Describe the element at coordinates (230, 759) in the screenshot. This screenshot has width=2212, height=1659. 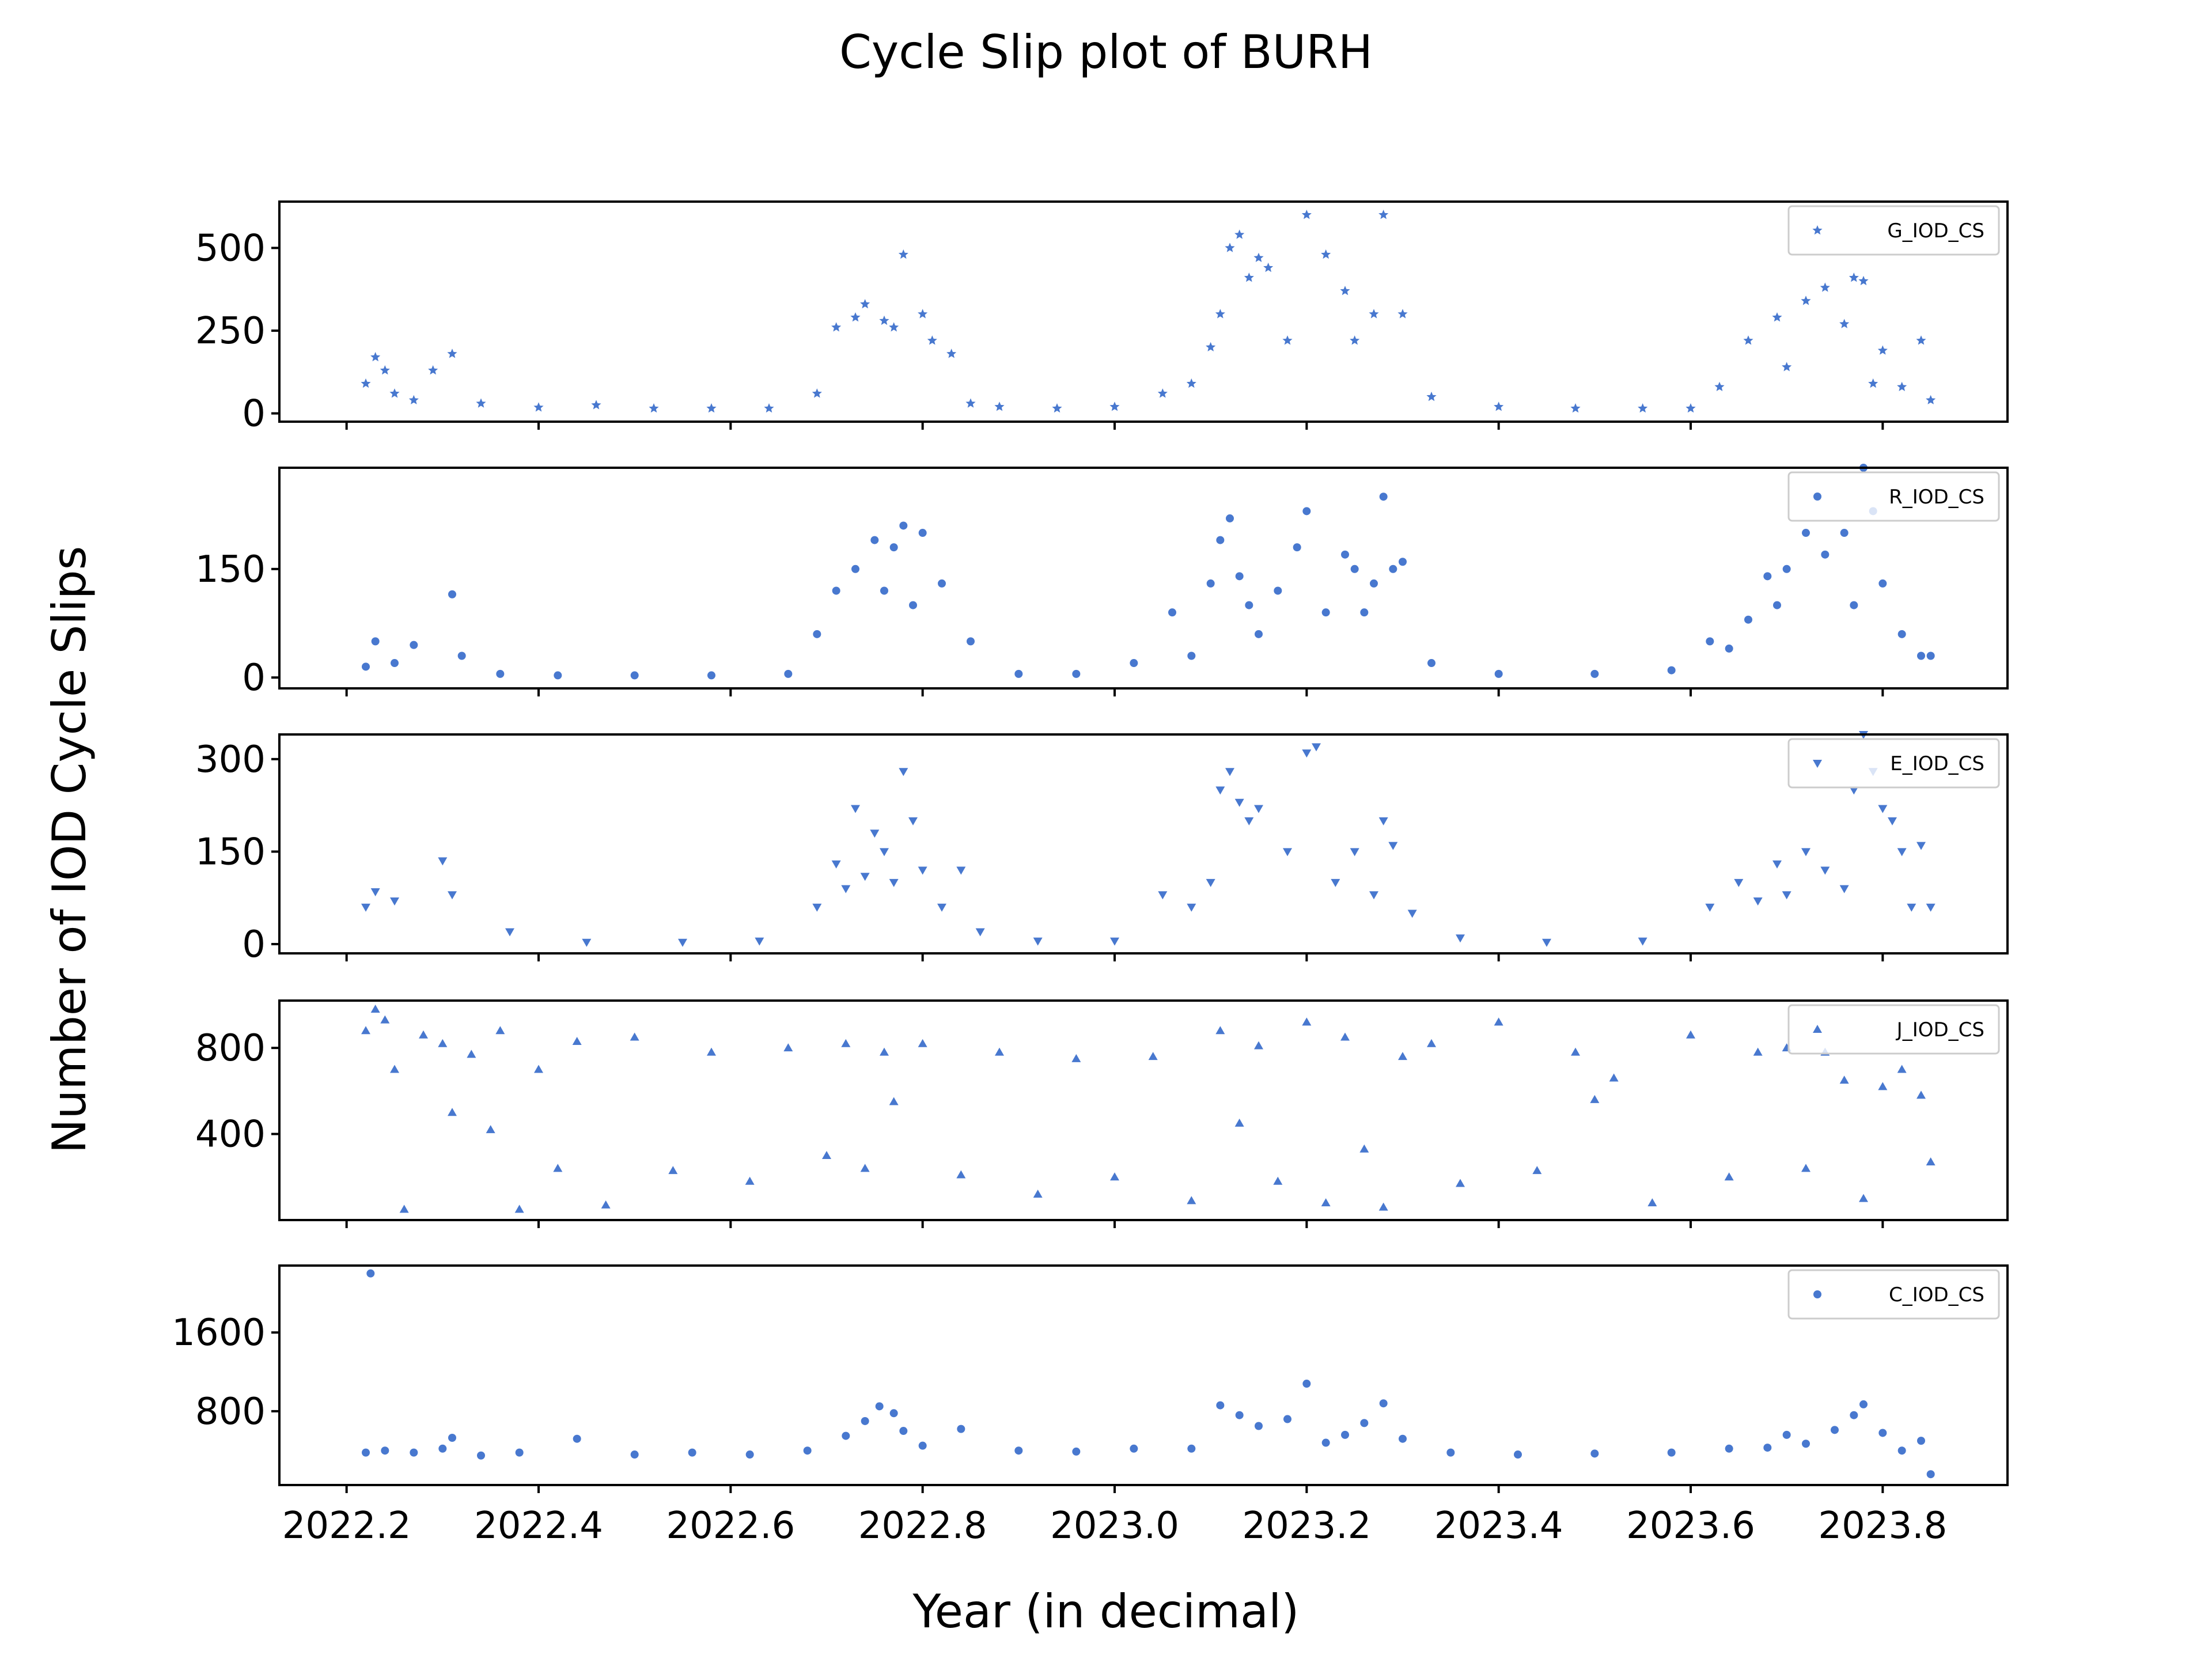
I see `y-tick-label: 300` at that location.